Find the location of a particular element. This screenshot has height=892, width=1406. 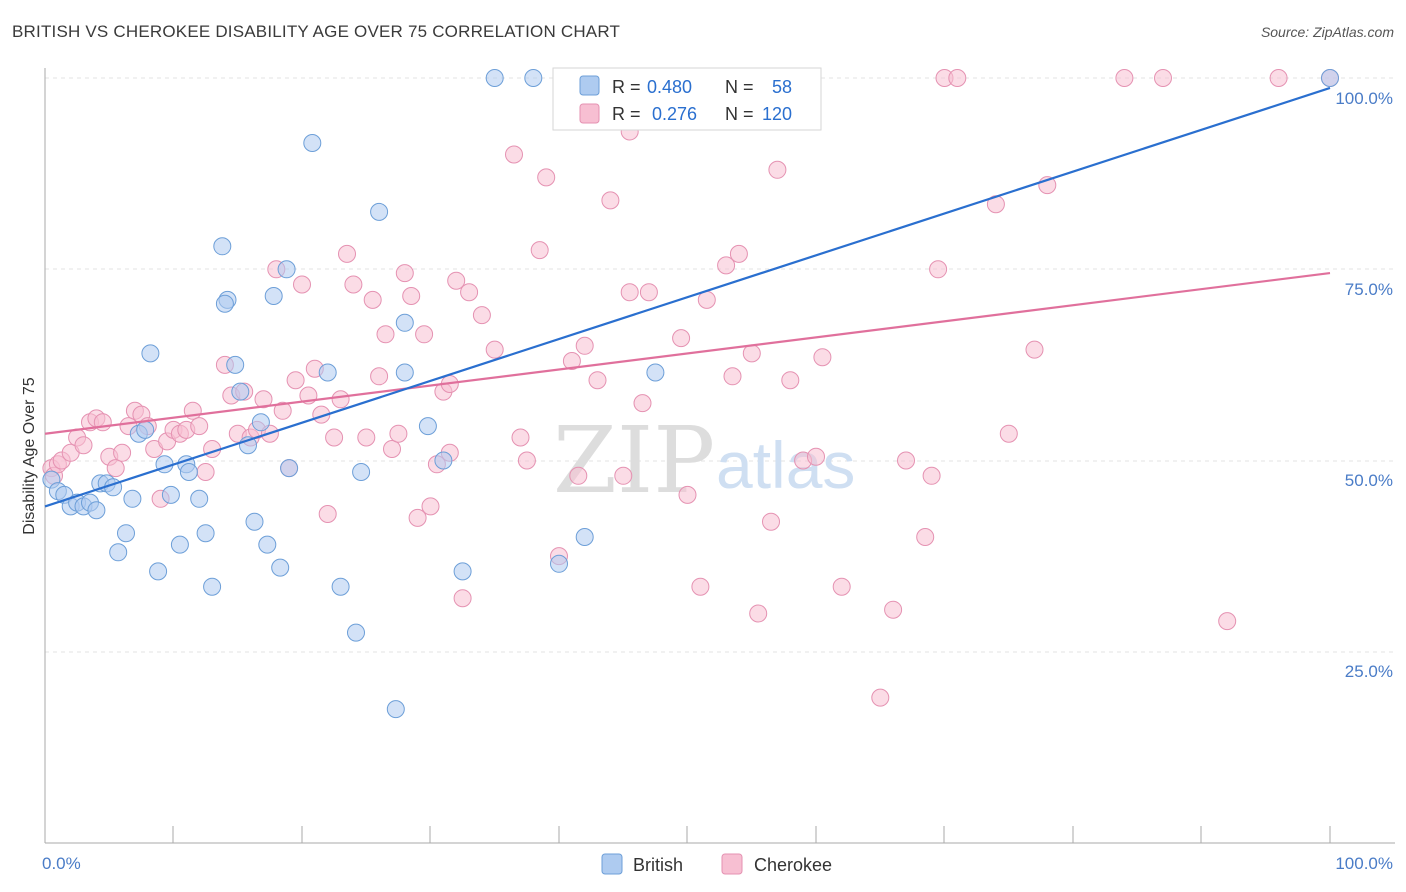

legend-swatch-cherokee is located at coordinates (589, 113).